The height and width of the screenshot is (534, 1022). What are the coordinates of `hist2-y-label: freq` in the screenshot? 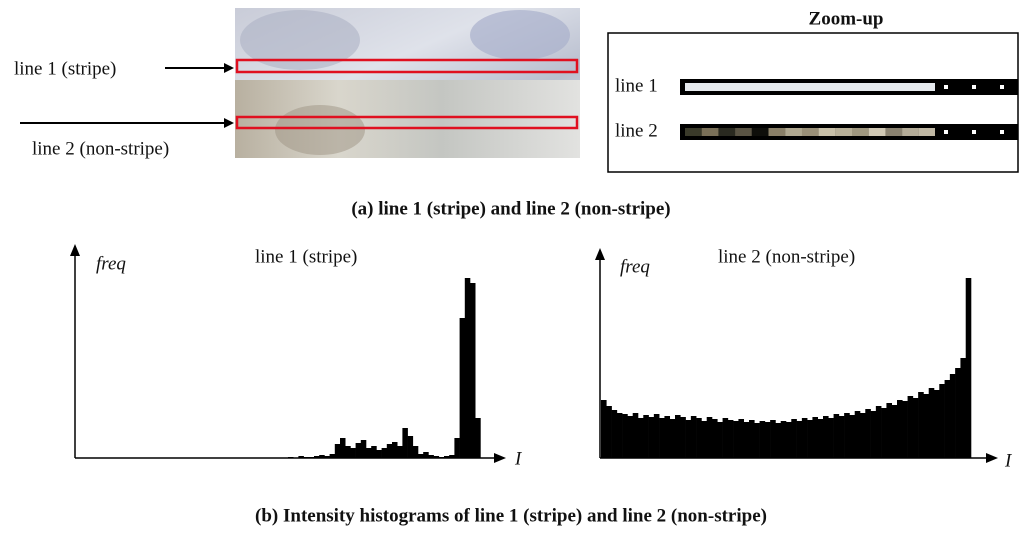 It's located at (635, 266).